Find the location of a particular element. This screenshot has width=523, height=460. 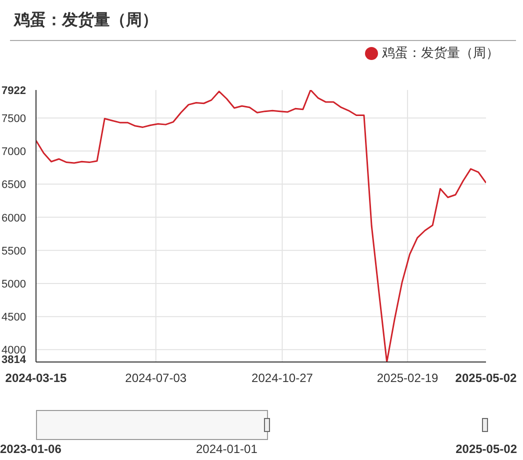

legend-label: 鸡蛋：发货量（周） is located at coordinates (440, 52).